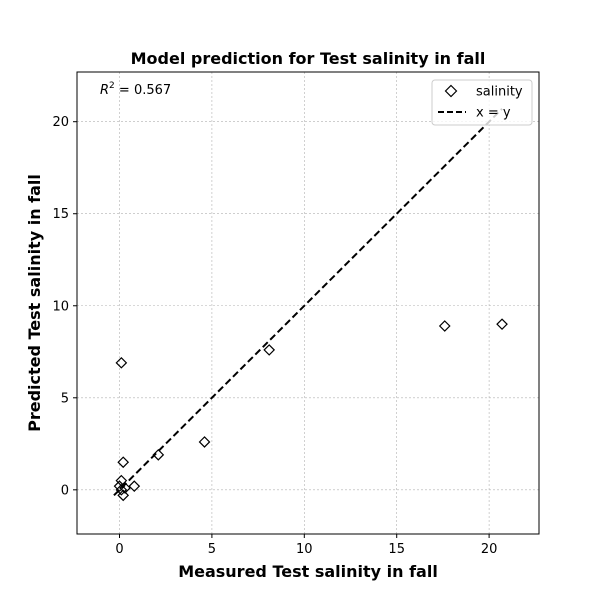 The height and width of the screenshot is (600, 600). Describe the element at coordinates (308, 571) in the screenshot. I see `x-axis-label: Measured Test salinity in fall` at that location.